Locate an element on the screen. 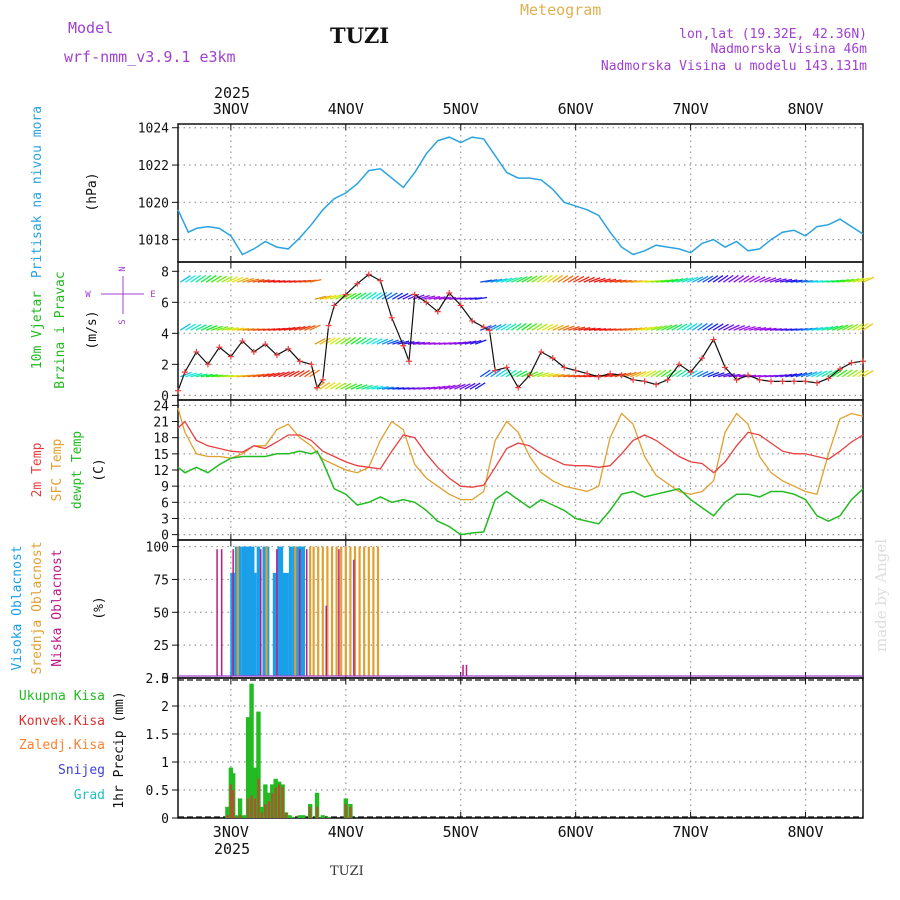 Image resolution: width=900 pixels, height=900 pixels. compass-n: N is located at coordinates (123, 268).